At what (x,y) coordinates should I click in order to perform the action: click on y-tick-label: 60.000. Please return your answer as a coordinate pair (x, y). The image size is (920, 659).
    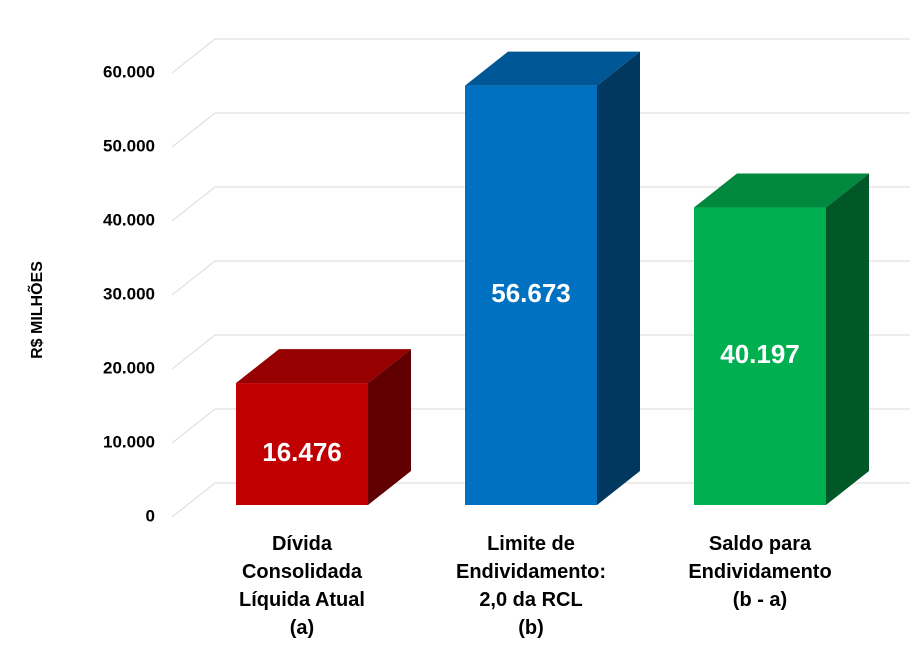
    Looking at the image, I should click on (129, 71).